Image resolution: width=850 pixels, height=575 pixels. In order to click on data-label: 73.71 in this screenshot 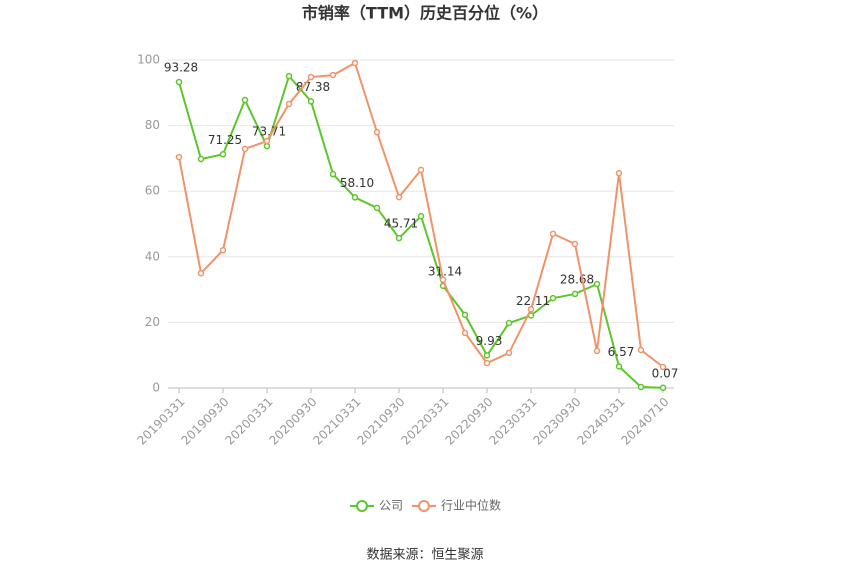, I will do `click(269, 132)`.